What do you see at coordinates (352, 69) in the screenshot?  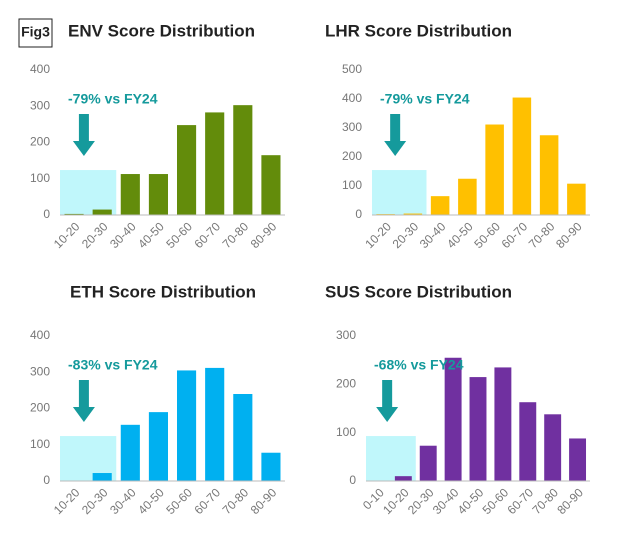 I see `y-tick-label: 500` at bounding box center [352, 69].